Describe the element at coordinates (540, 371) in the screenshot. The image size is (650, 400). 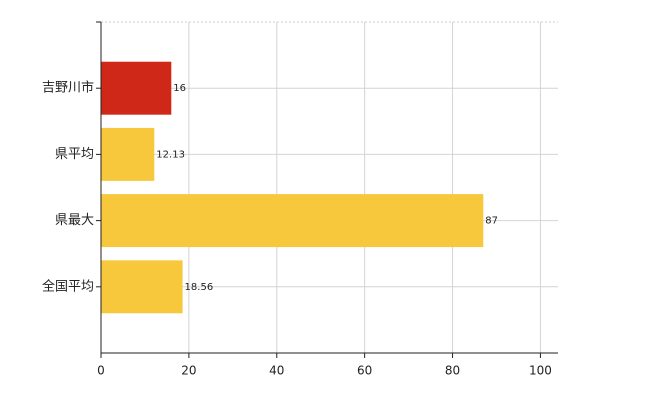
I see `x-tick-label: 100` at that location.